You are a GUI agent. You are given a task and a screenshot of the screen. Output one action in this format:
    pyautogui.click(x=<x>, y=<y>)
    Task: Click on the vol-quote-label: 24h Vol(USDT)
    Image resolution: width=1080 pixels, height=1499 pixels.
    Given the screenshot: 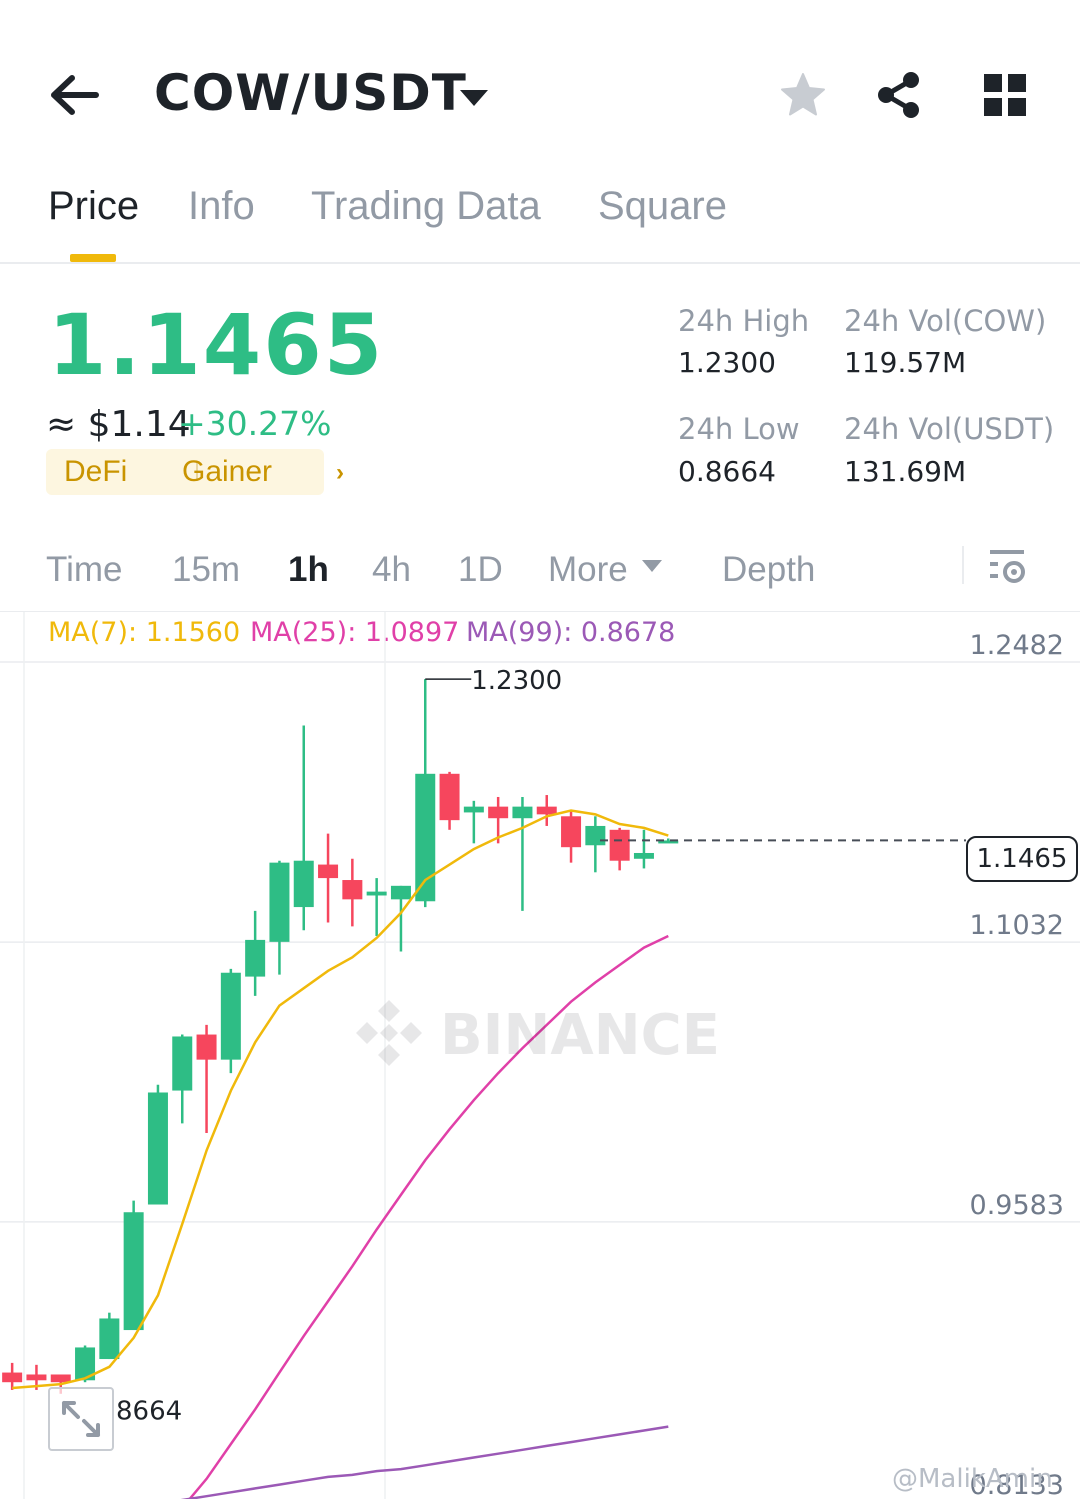 What is the action you would take?
    pyautogui.click(x=949, y=429)
    